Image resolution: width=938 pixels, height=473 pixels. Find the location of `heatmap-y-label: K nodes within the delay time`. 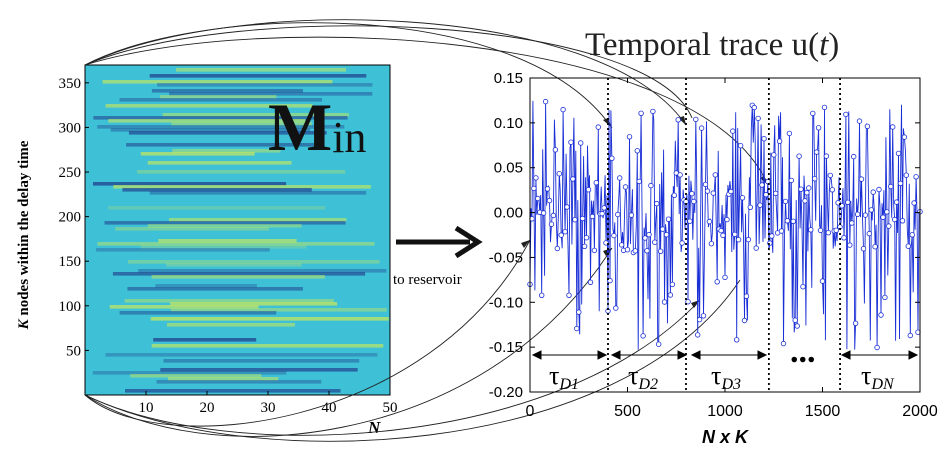

heatmap-y-label: K nodes within the delay time is located at coordinates (24, 235).